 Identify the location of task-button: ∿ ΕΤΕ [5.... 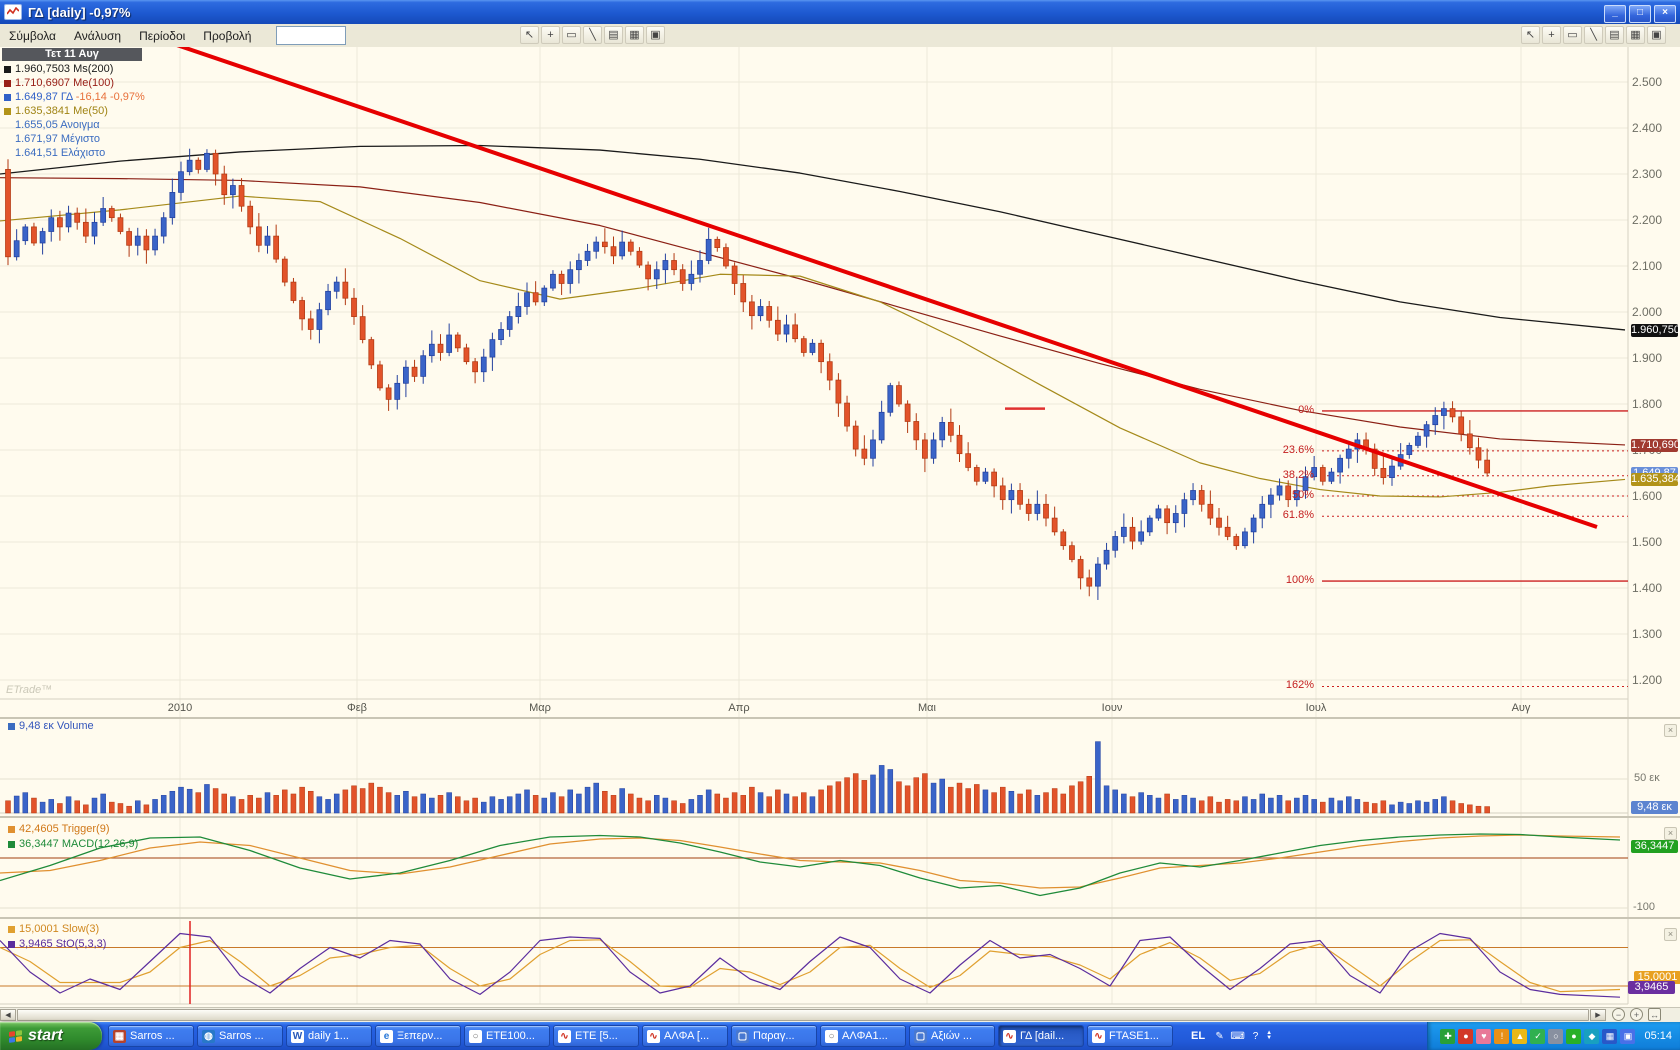
(596, 1036).